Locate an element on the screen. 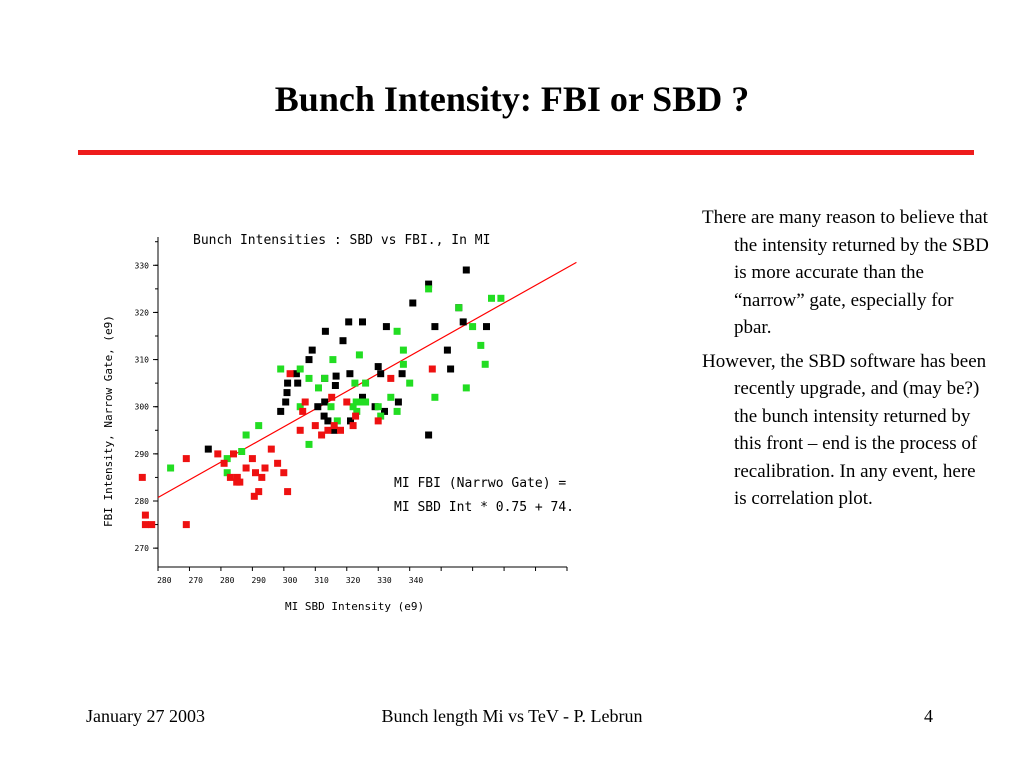 Image resolution: width=1024 pixels, height=768 pixels. x-tick-label: 310 is located at coordinates (321, 580).